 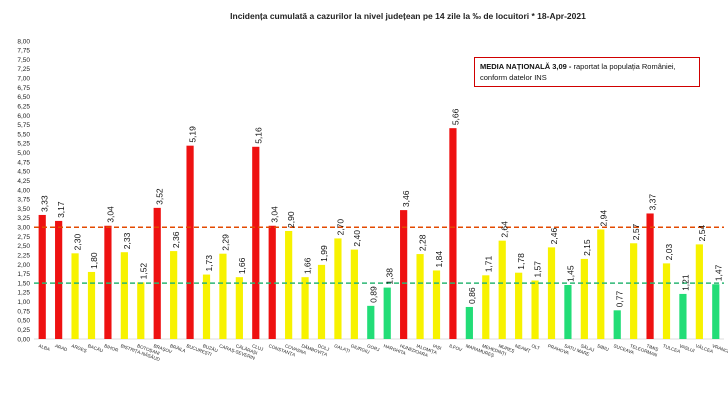 What do you see at coordinates (23, 153) in the screenshot?
I see `y-tick-label: 5,00` at bounding box center [23, 153].